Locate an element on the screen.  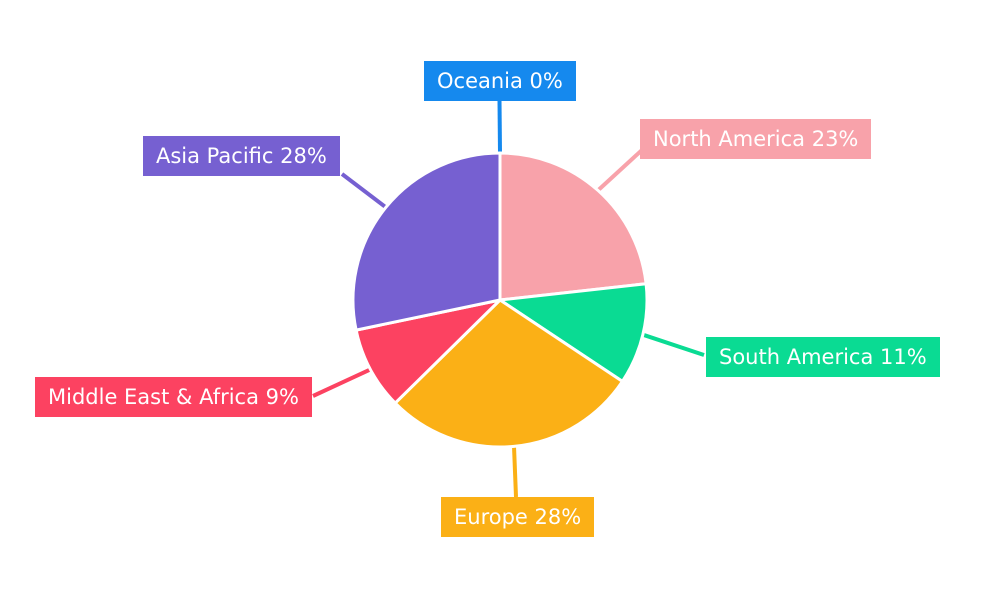
pie-slice-south-america is located at coordinates (573, 332).